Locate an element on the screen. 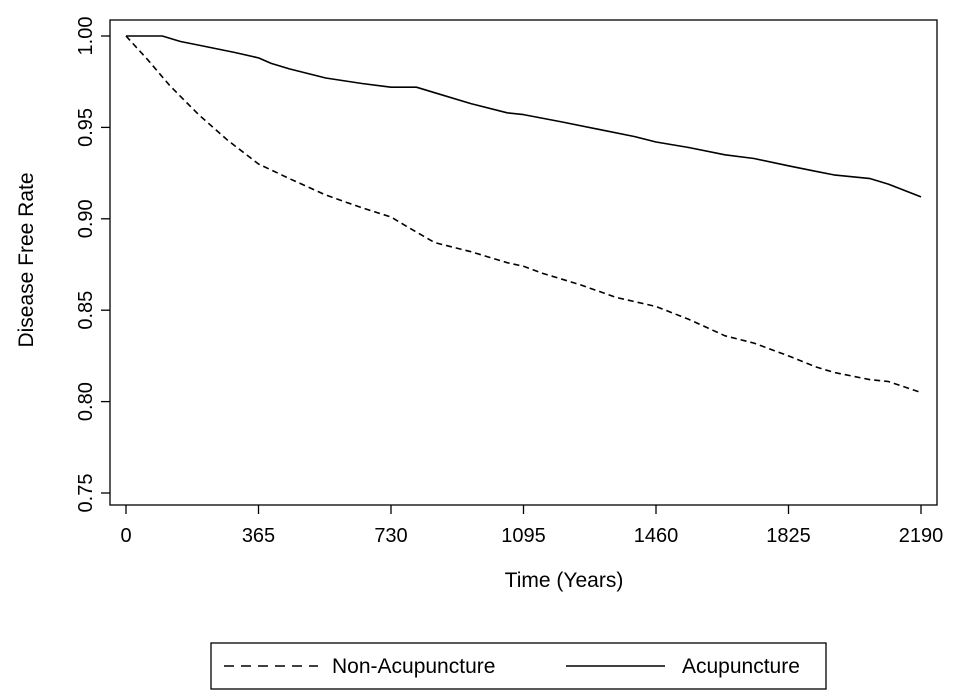 Image resolution: width=957 pixels, height=698 pixels. x-tick-label: 1825 is located at coordinates (788, 536).